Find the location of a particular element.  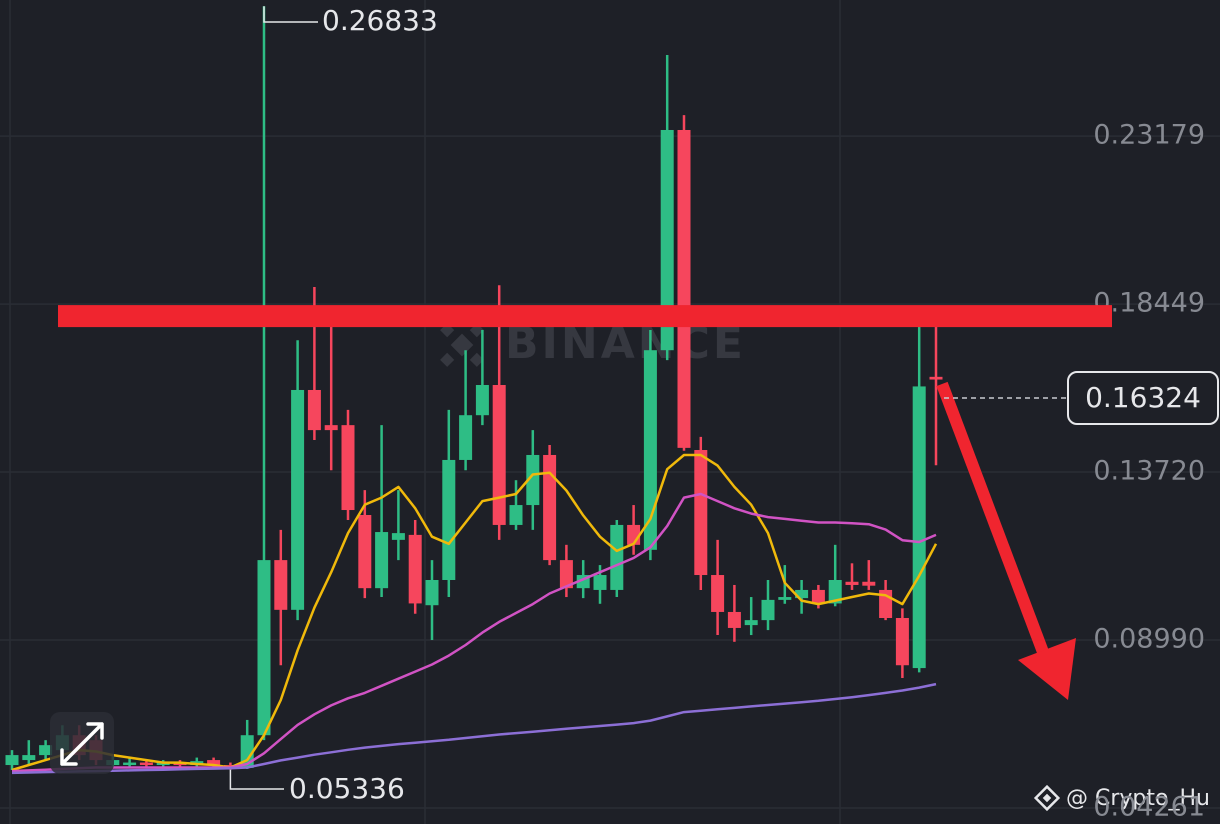

low-annotation-line is located at coordinates (256, 779).